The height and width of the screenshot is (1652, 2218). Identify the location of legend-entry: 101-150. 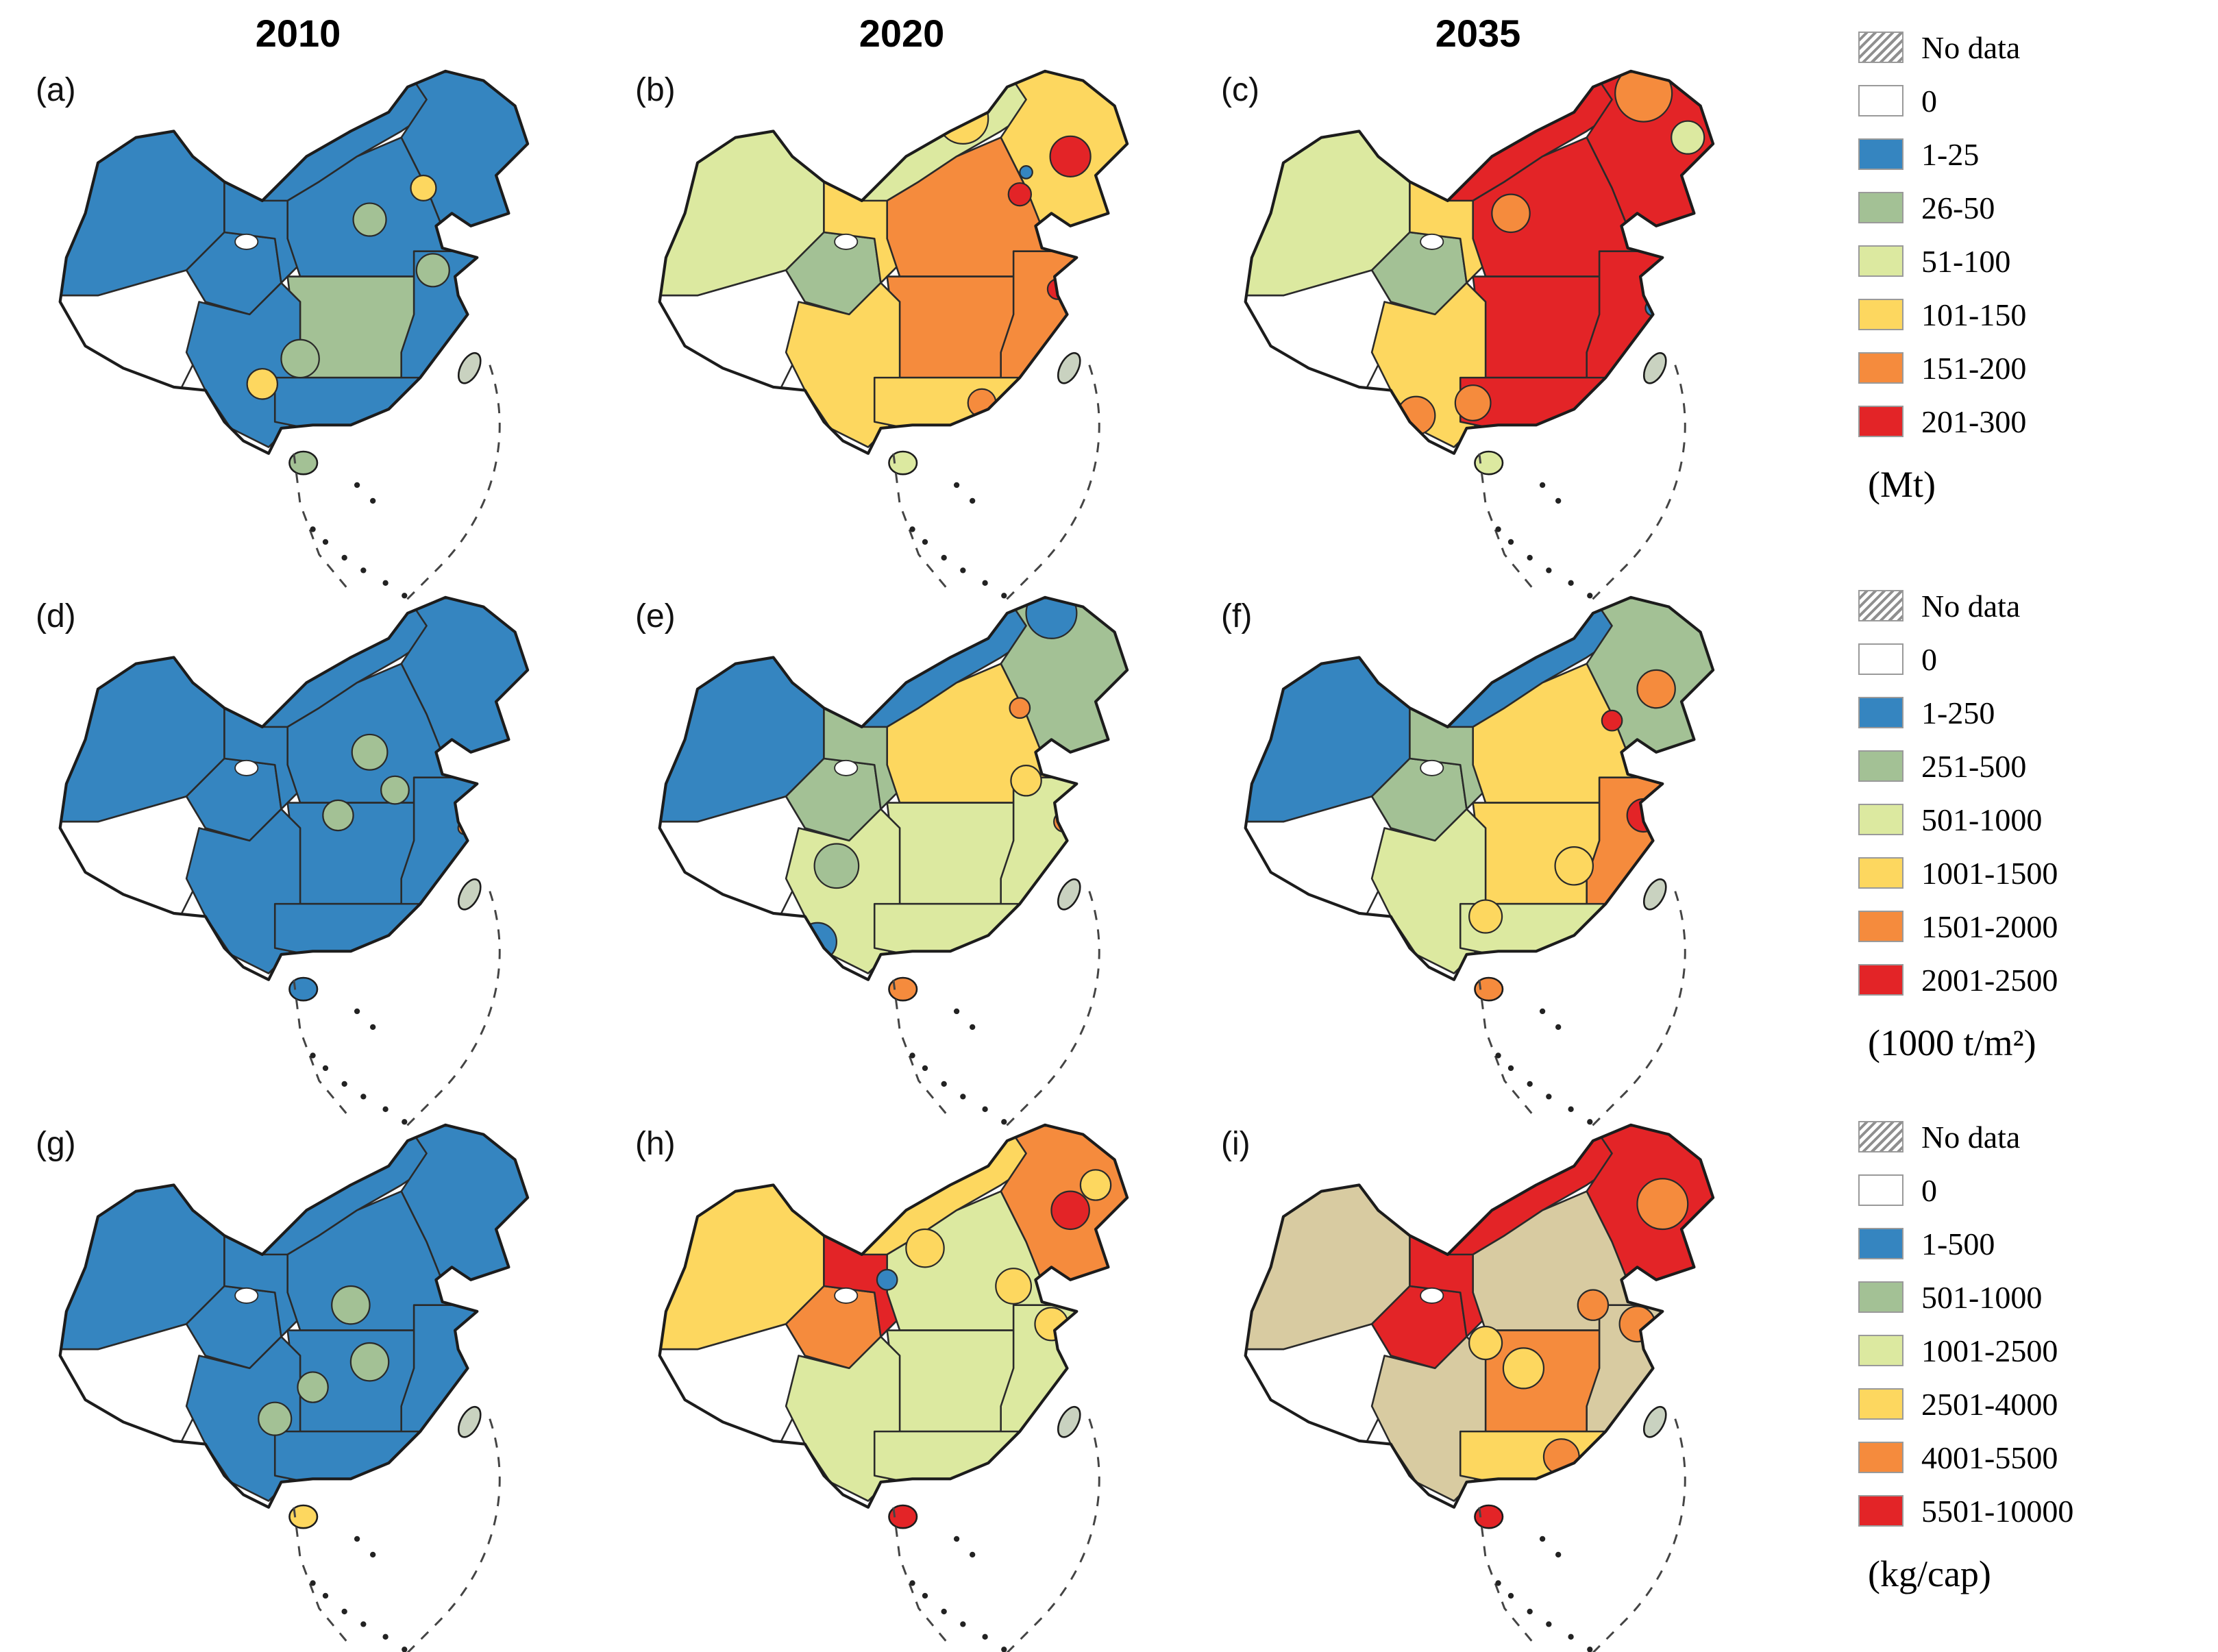
(2033, 314).